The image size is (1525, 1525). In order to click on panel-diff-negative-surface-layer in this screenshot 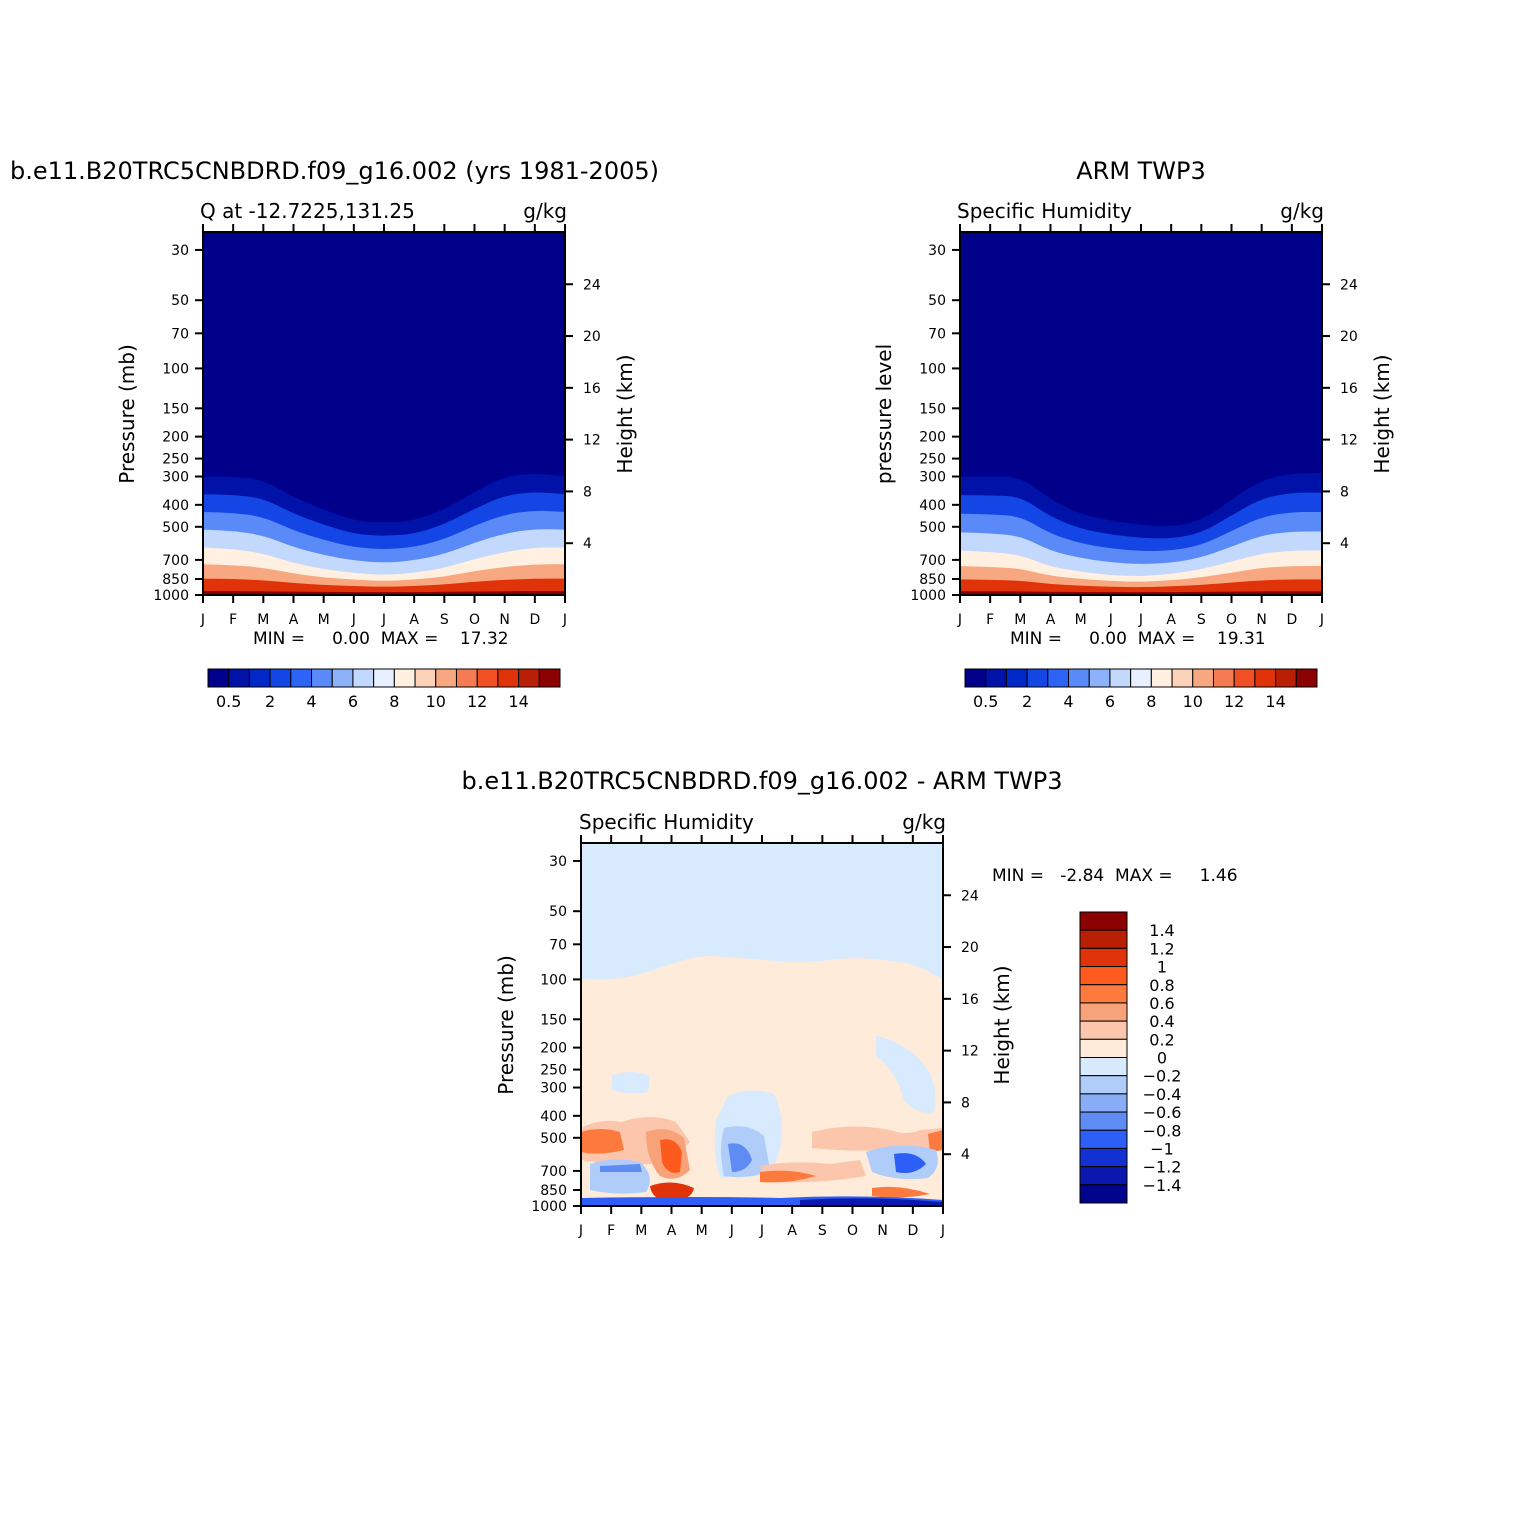, I will do `click(871, 1202)`.